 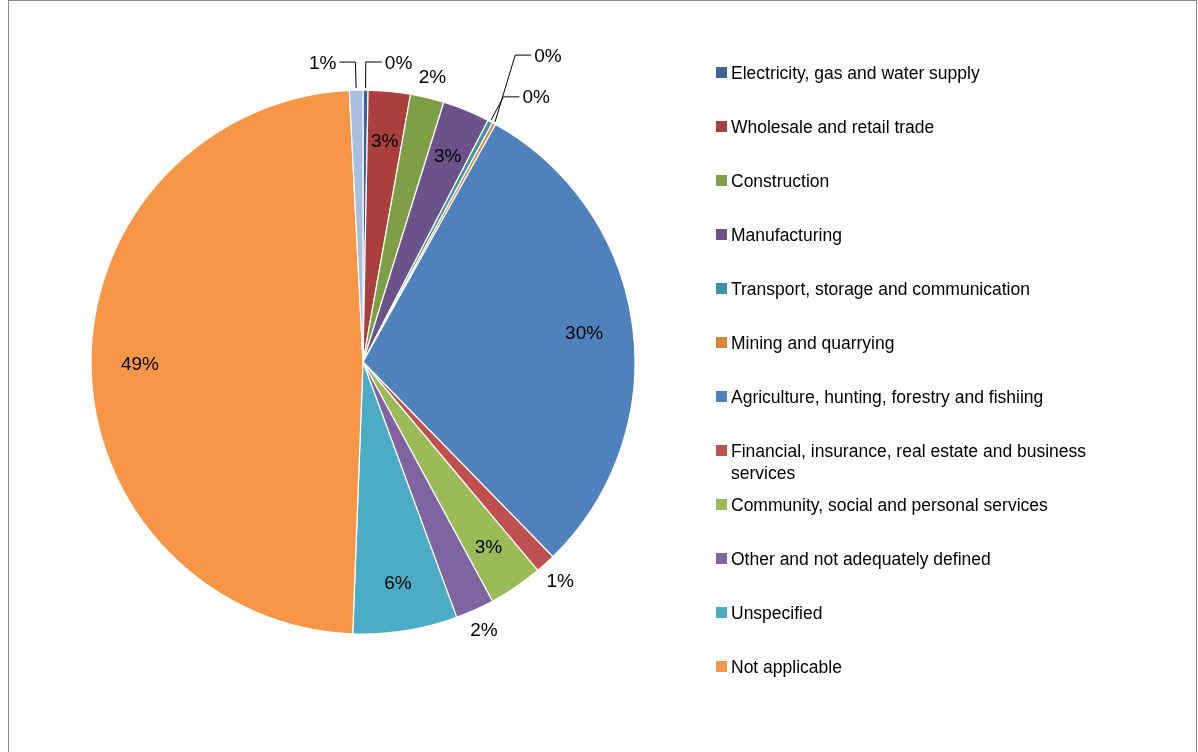 I want to click on legend-label: Mining and quarrying, so click(x=813, y=343).